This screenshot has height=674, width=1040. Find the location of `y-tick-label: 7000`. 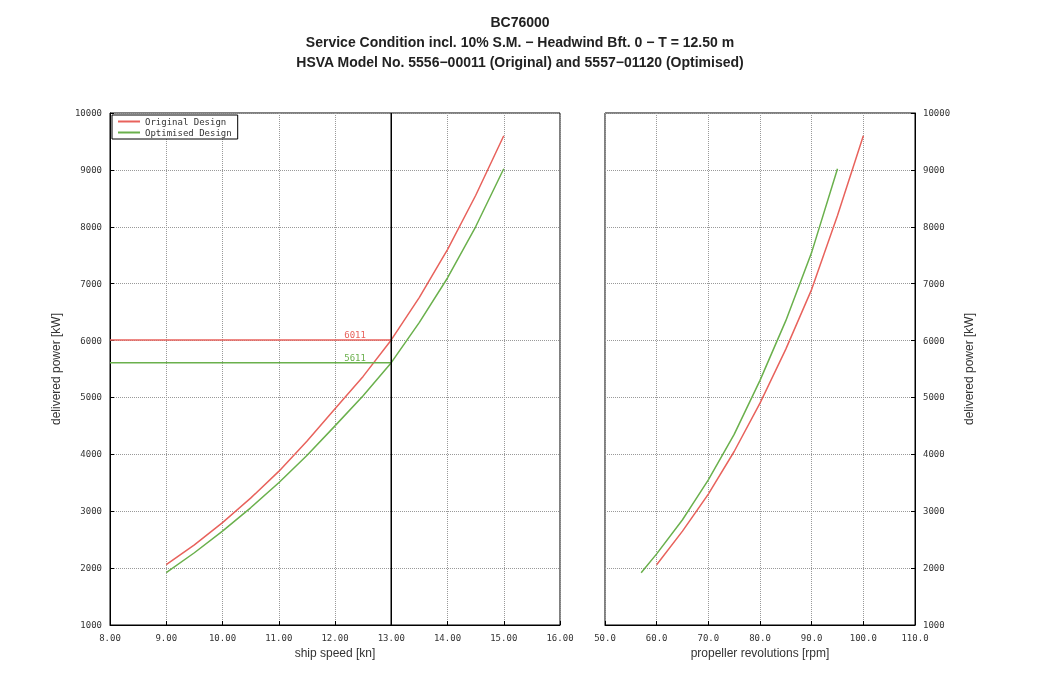

y-tick-label: 7000 is located at coordinates (91, 283).